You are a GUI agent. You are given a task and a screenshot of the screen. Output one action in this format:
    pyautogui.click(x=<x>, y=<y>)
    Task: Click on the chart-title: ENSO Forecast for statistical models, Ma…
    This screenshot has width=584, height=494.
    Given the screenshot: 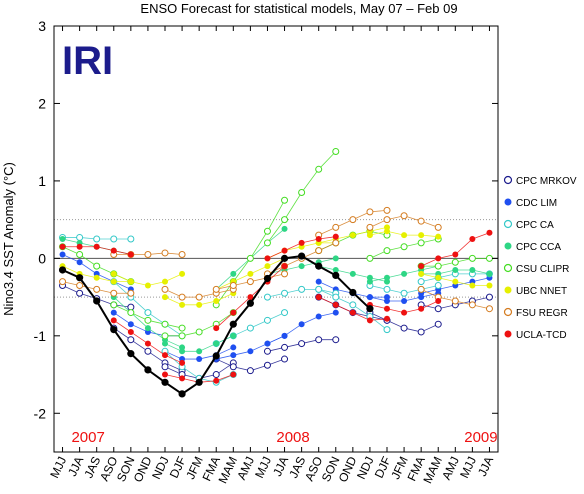 What is the action you would take?
    pyautogui.click(x=298, y=8)
    